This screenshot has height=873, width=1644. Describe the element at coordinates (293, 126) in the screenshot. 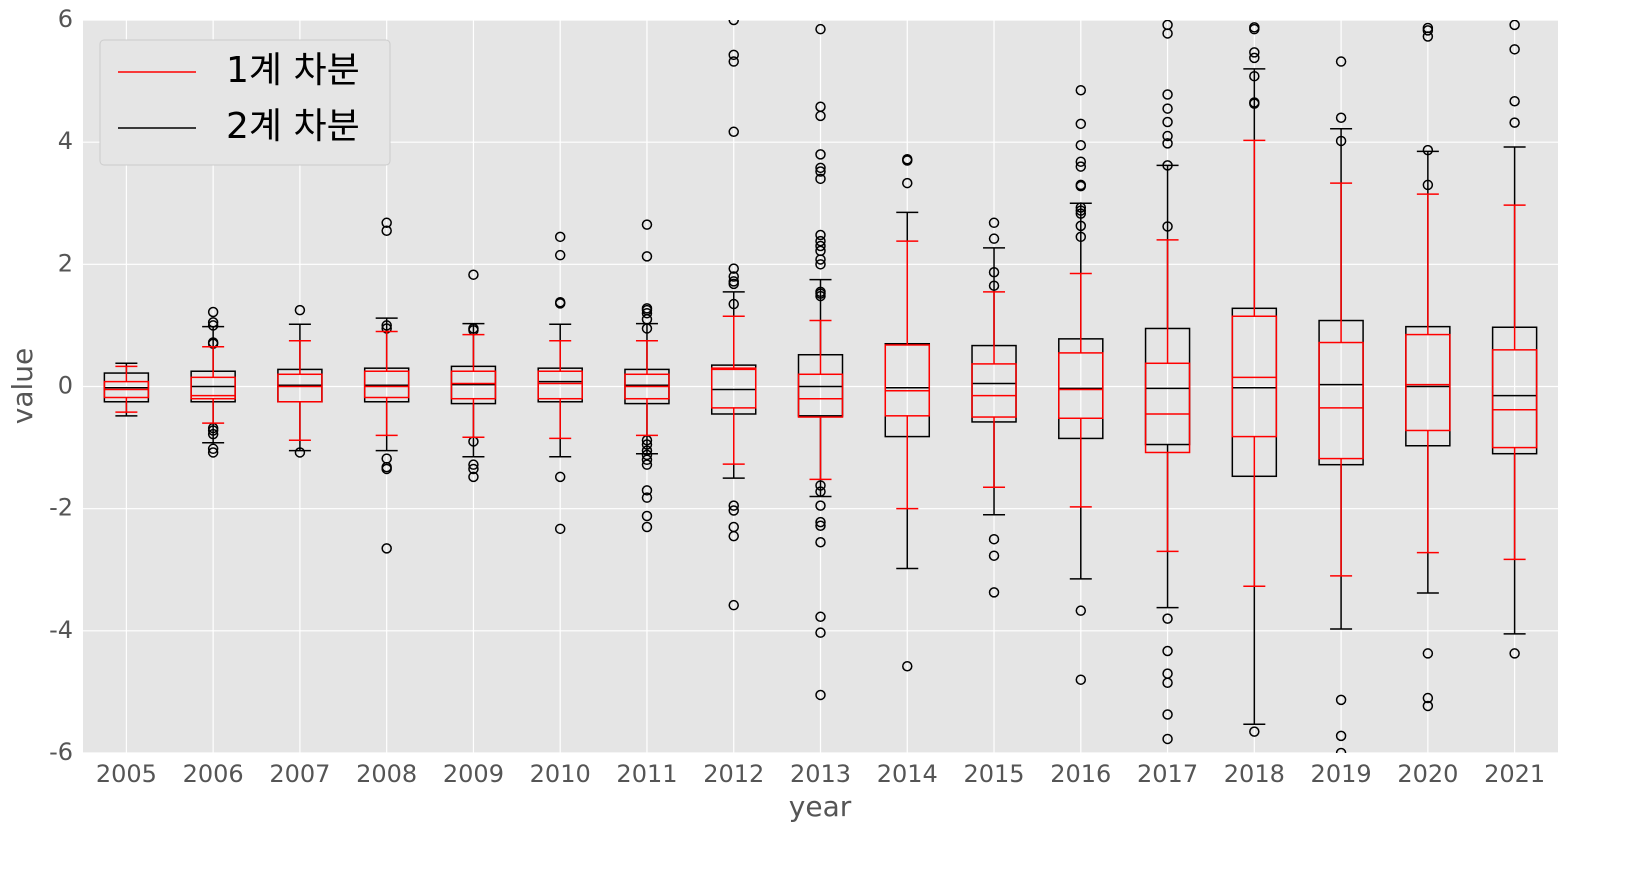

I see `legend-label: 2계 차분` at that location.